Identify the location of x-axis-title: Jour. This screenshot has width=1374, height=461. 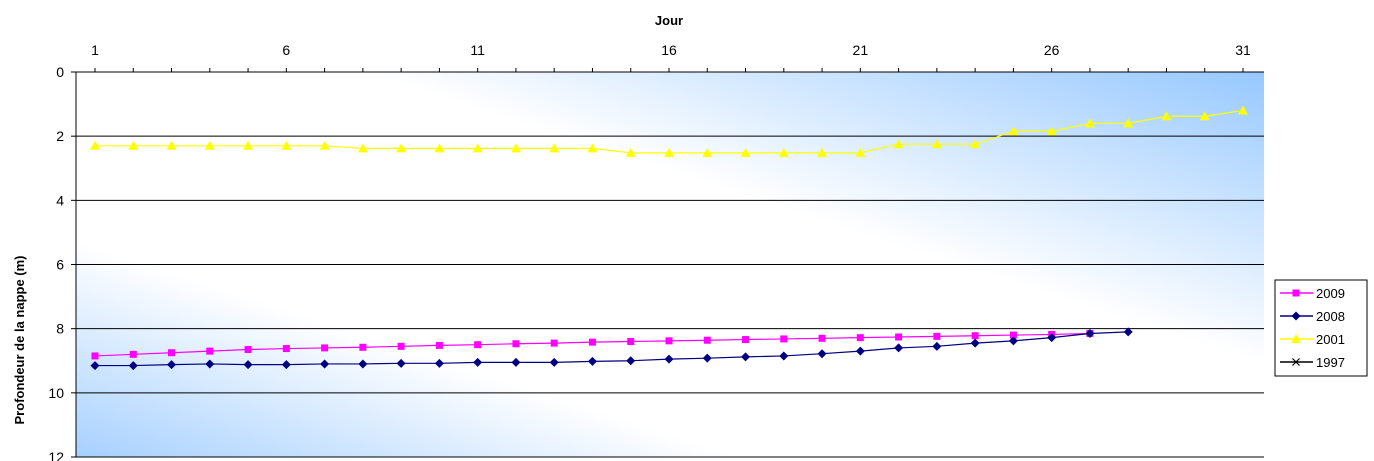
(669, 20).